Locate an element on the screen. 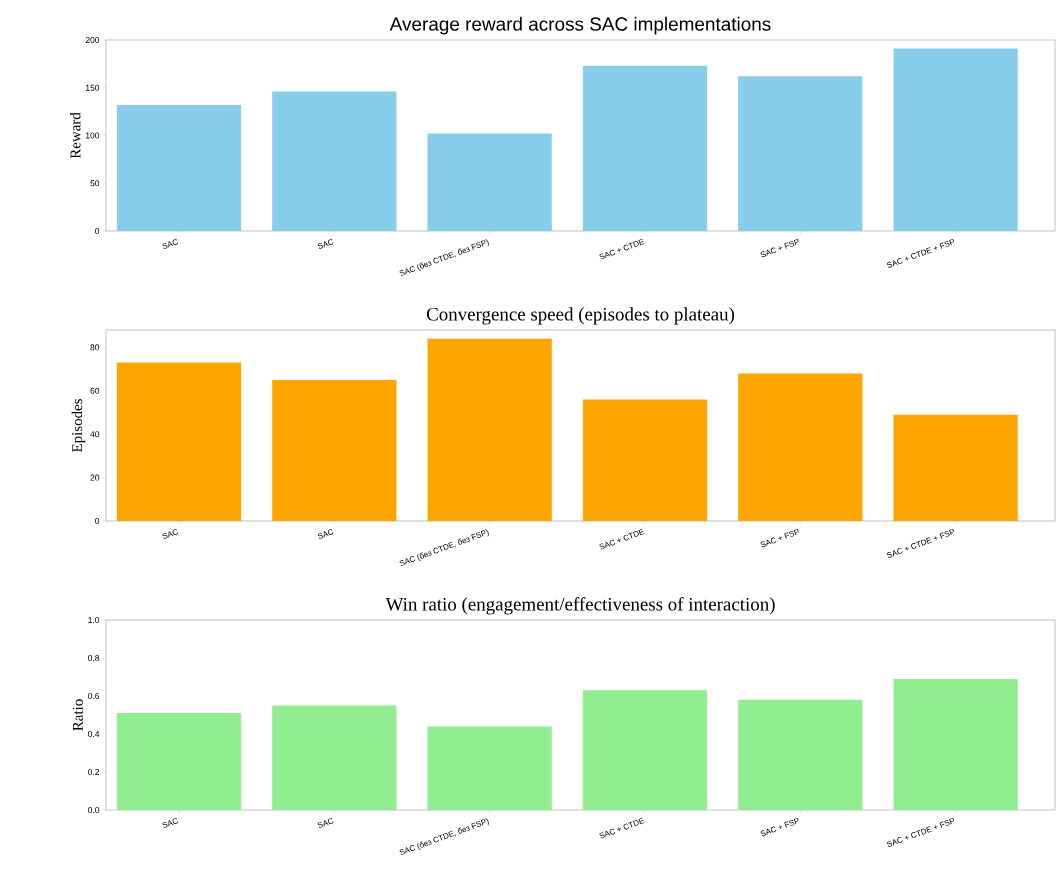  y-tick-label: 1.0 is located at coordinates (94, 620).